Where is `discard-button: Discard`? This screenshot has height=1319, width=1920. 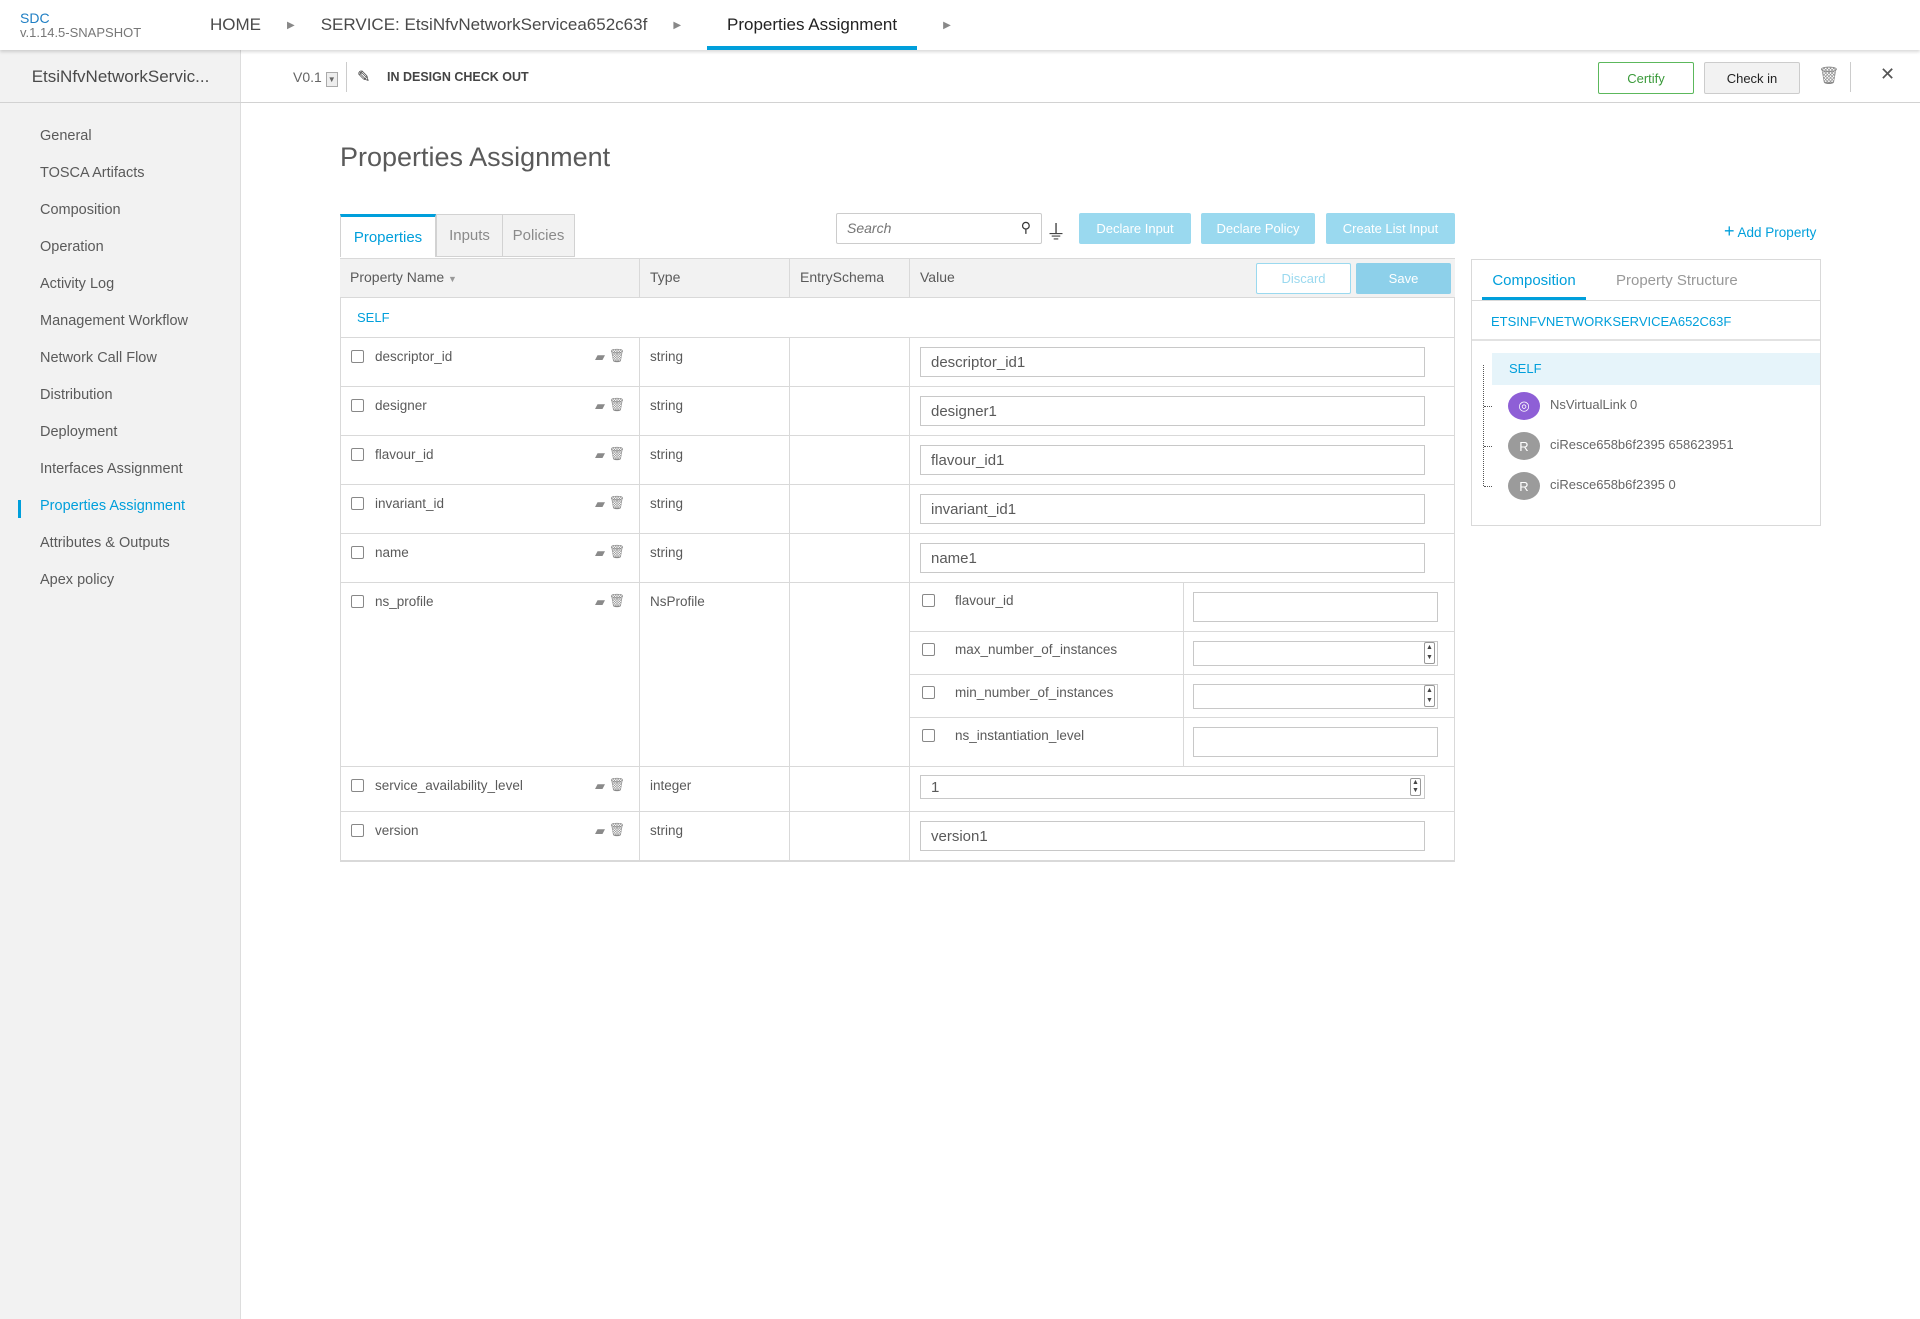
discard-button: Discard is located at coordinates (1303, 278).